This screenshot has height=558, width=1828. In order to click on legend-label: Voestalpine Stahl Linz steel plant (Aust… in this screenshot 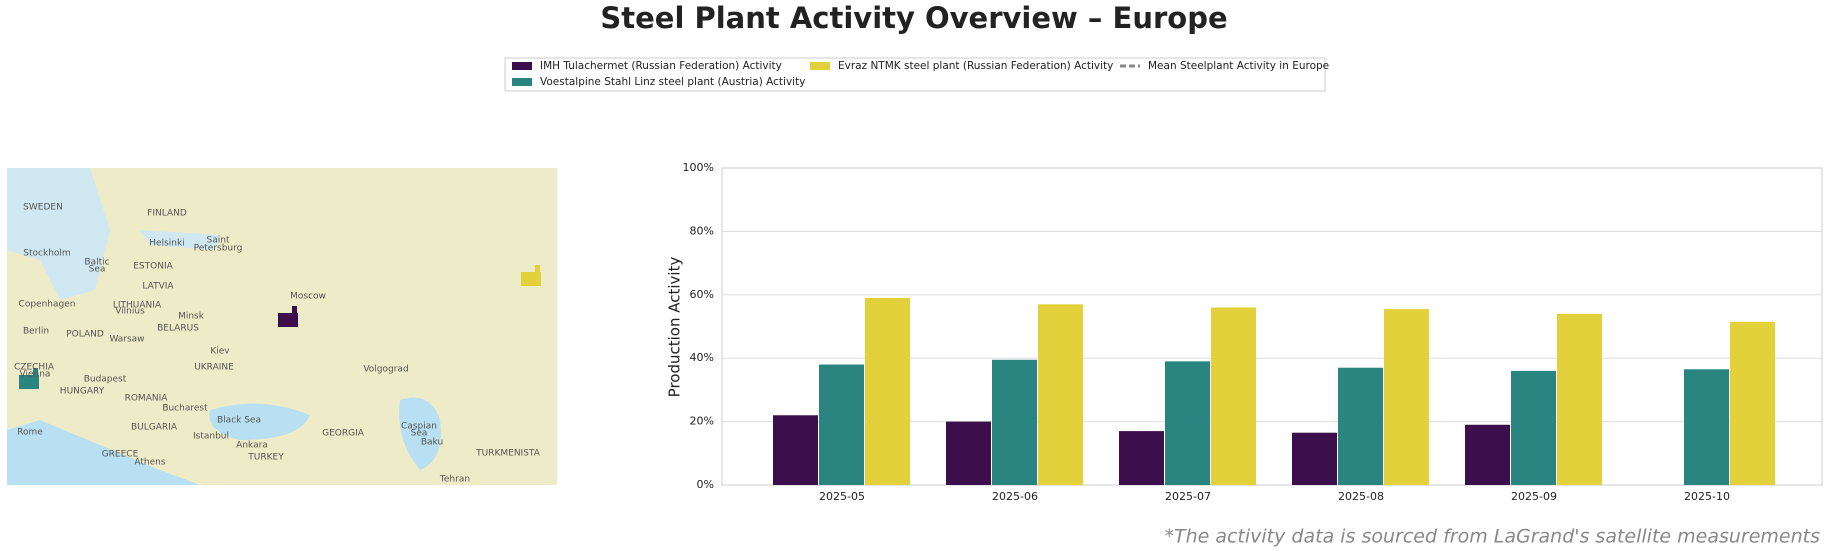, I will do `click(672, 82)`.